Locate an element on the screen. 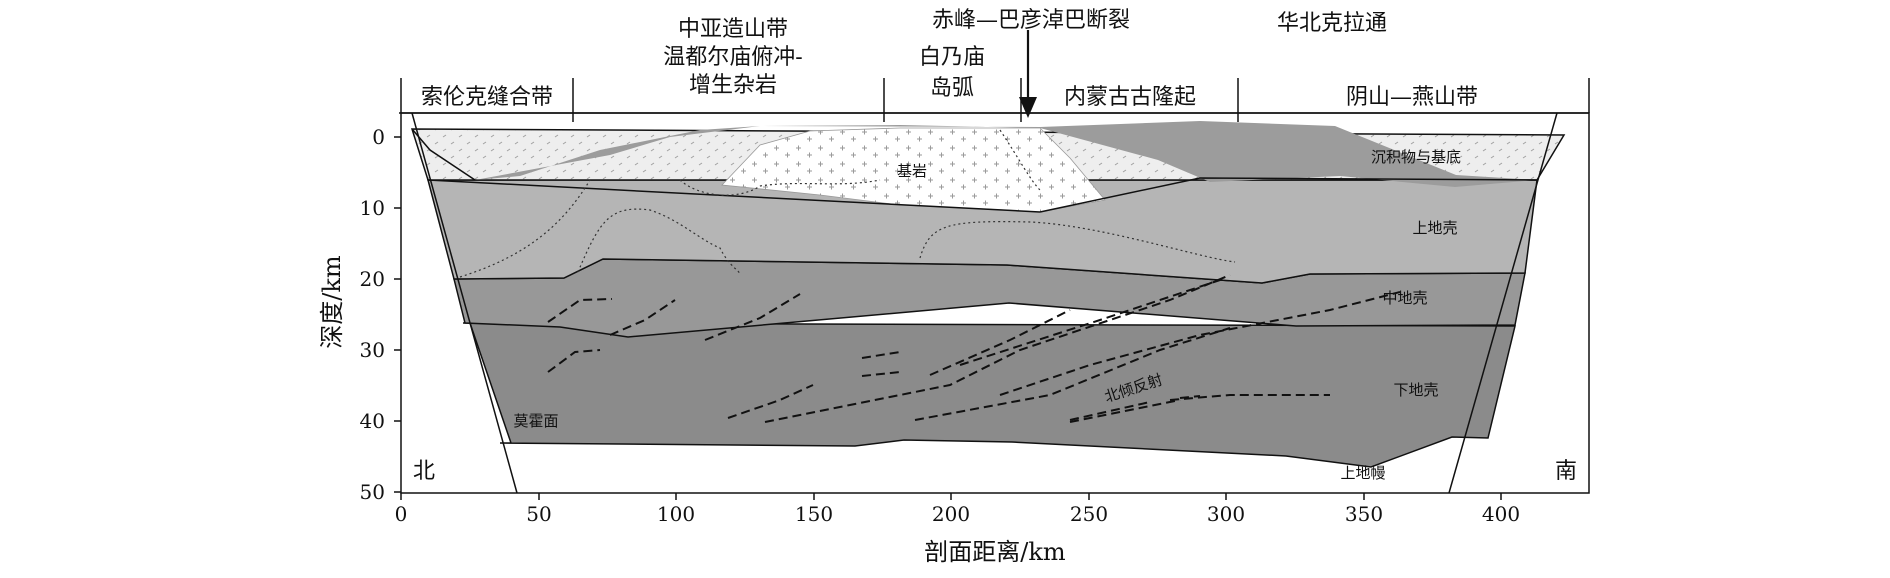 The image size is (1890, 578). sediment-label: 沉积物与基底 is located at coordinates (1416, 157).